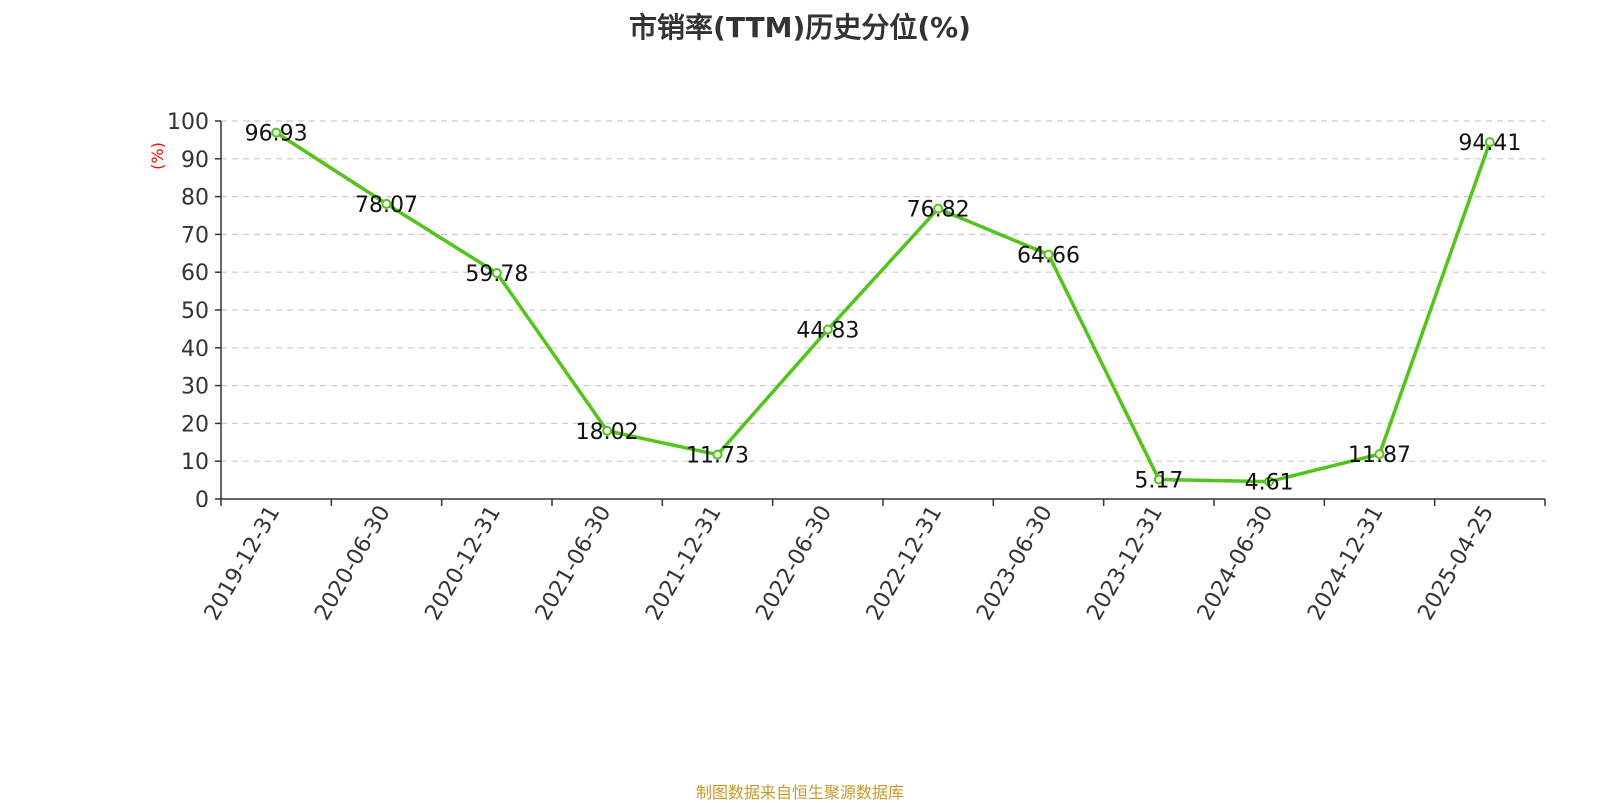 This screenshot has height=803, width=1600. Describe the element at coordinates (574, 563) in the screenshot. I see `x-tick-label: 2021-06-30` at that location.